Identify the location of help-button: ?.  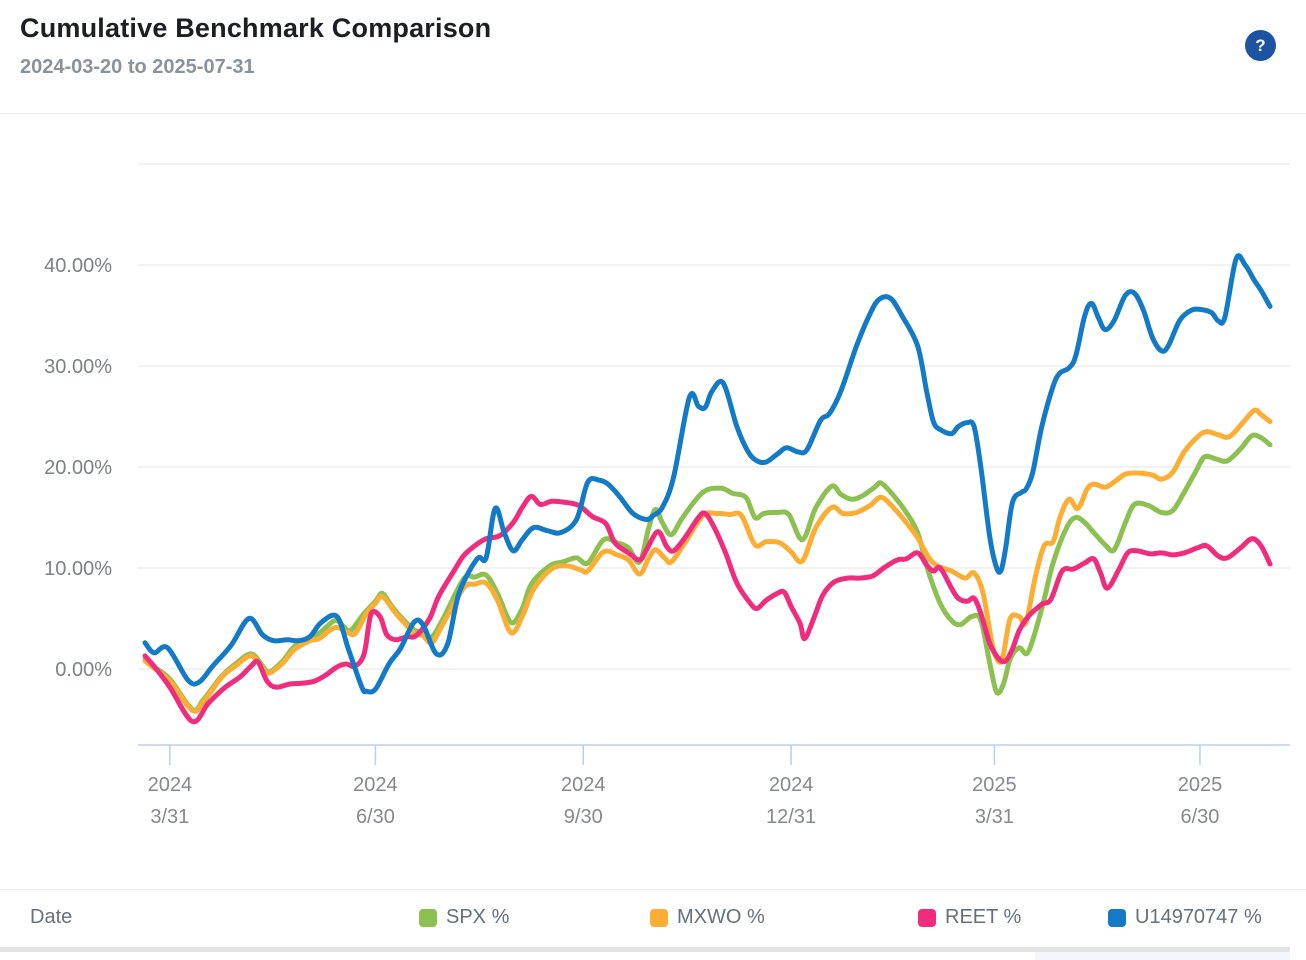
(1260, 45).